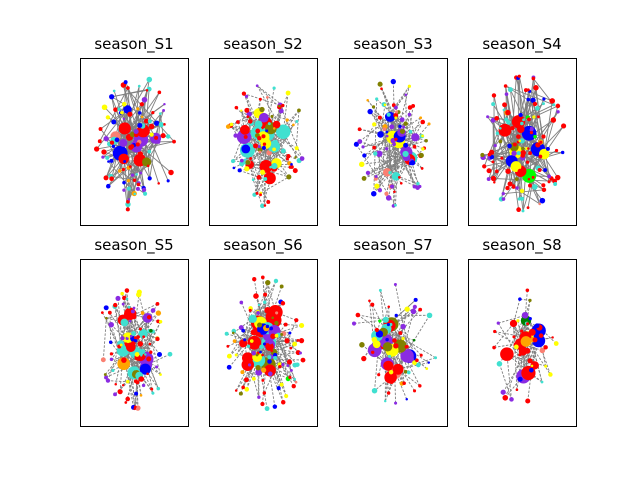  What do you see at coordinates (265, 343) in the screenshot?
I see `node-group` at bounding box center [265, 343].